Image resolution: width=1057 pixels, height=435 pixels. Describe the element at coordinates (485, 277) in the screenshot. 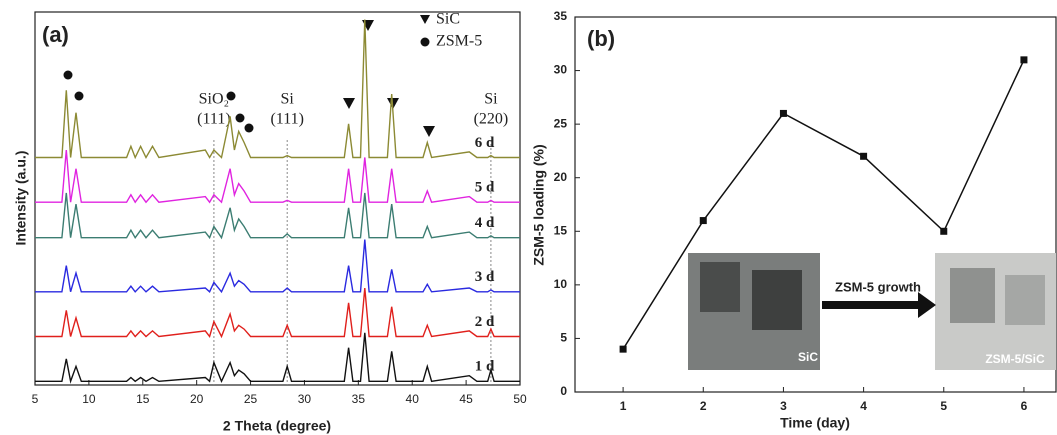

I see `series-label: 3 d` at that location.